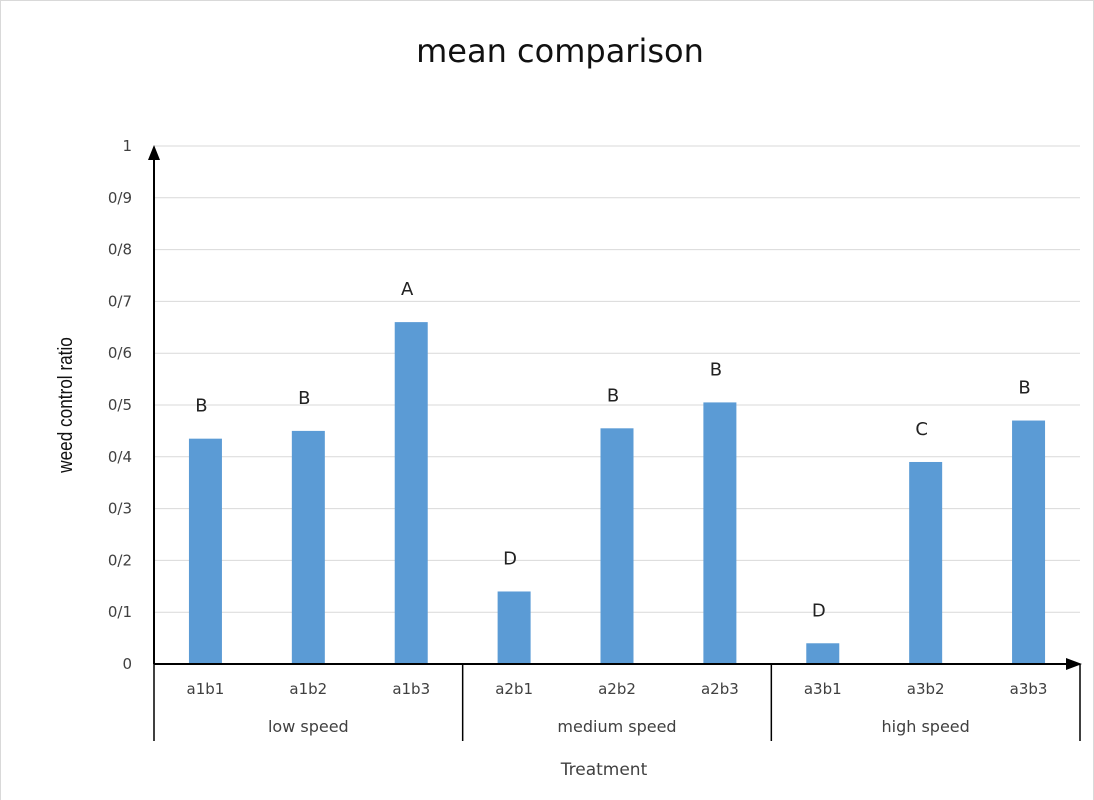 Image resolution: width=1094 pixels, height=800 pixels. I want to click on x-category-label: a1b2, so click(308, 689).